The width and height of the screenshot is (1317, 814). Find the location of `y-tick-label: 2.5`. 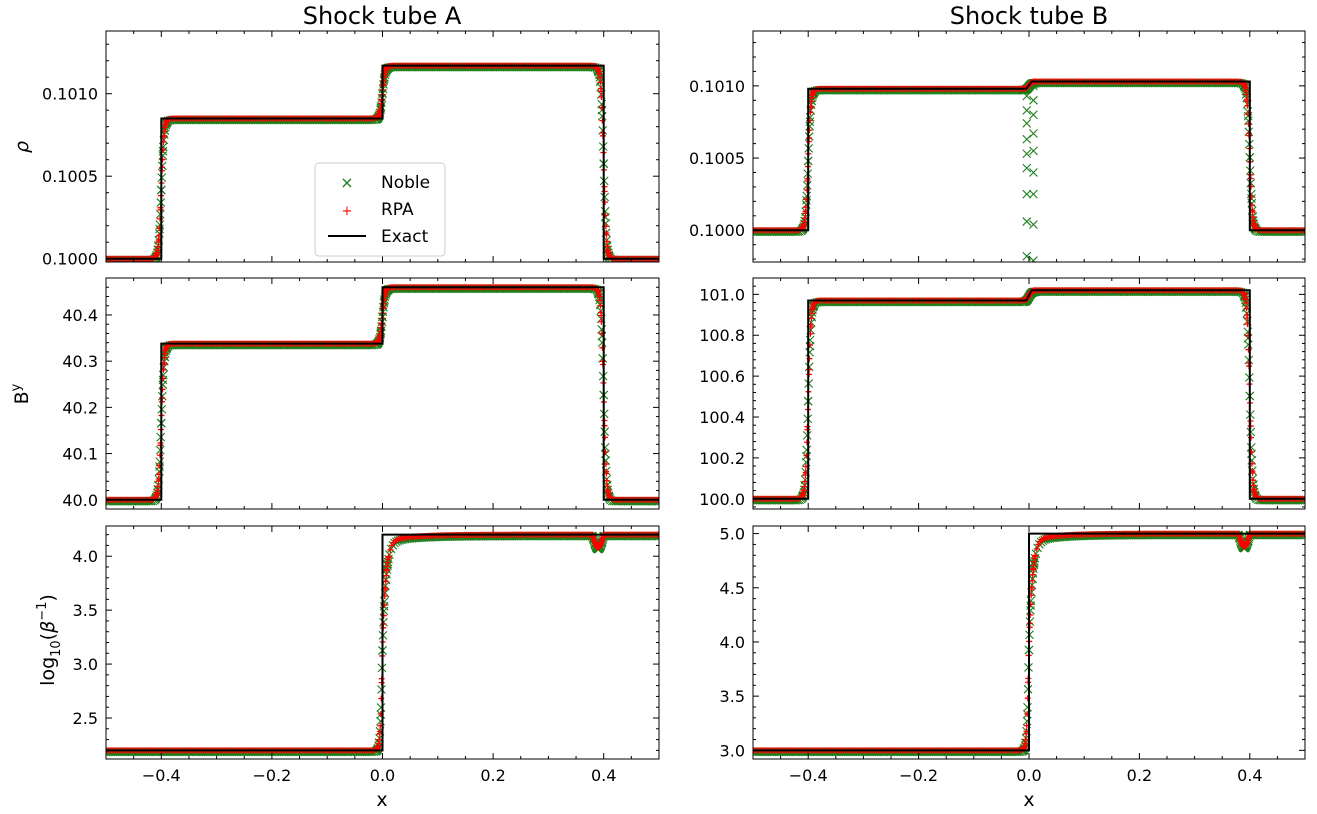

y-tick-label: 2.5 is located at coordinates (85, 718).